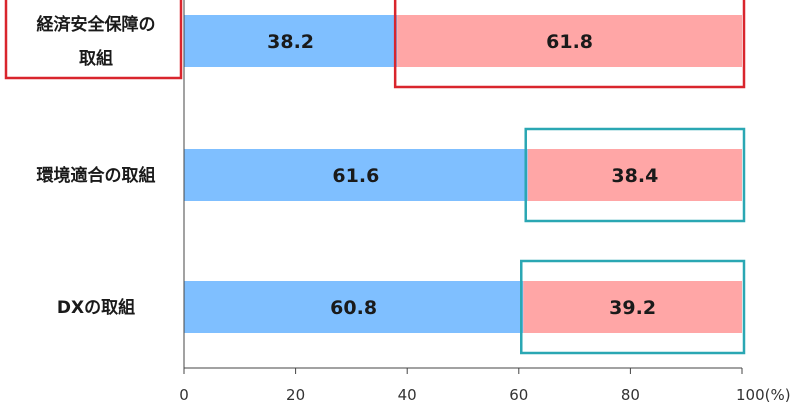 Image resolution: width=800 pixels, height=419 pixels. I want to click on x-tick-label-0: 0, so click(184, 395).